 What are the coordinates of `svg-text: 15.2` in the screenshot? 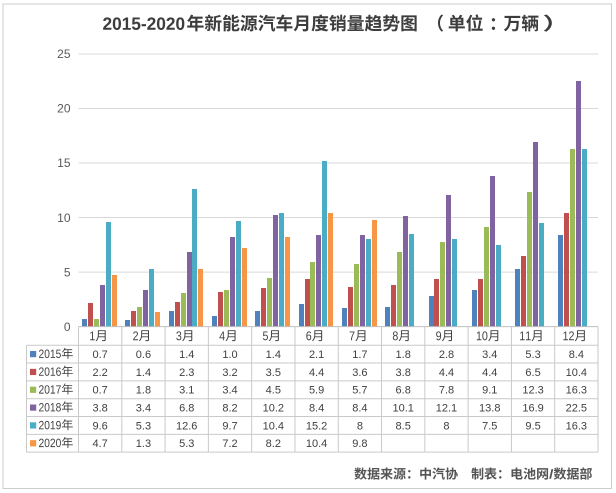 It's located at (316, 426).